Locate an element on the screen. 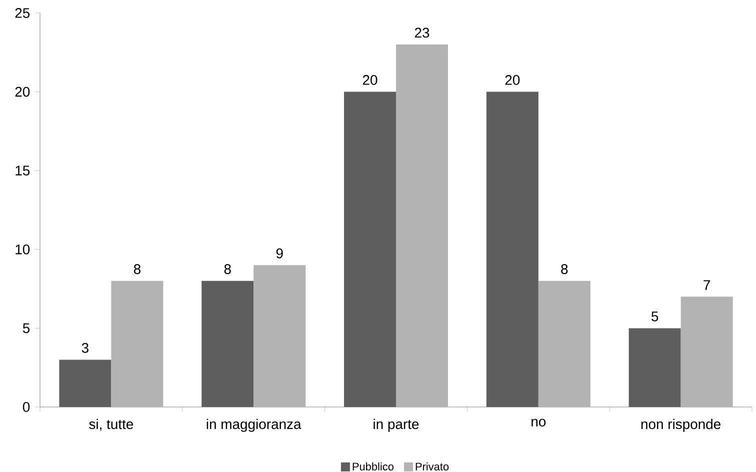  y-tick-label: 25 is located at coordinates (22, 13).